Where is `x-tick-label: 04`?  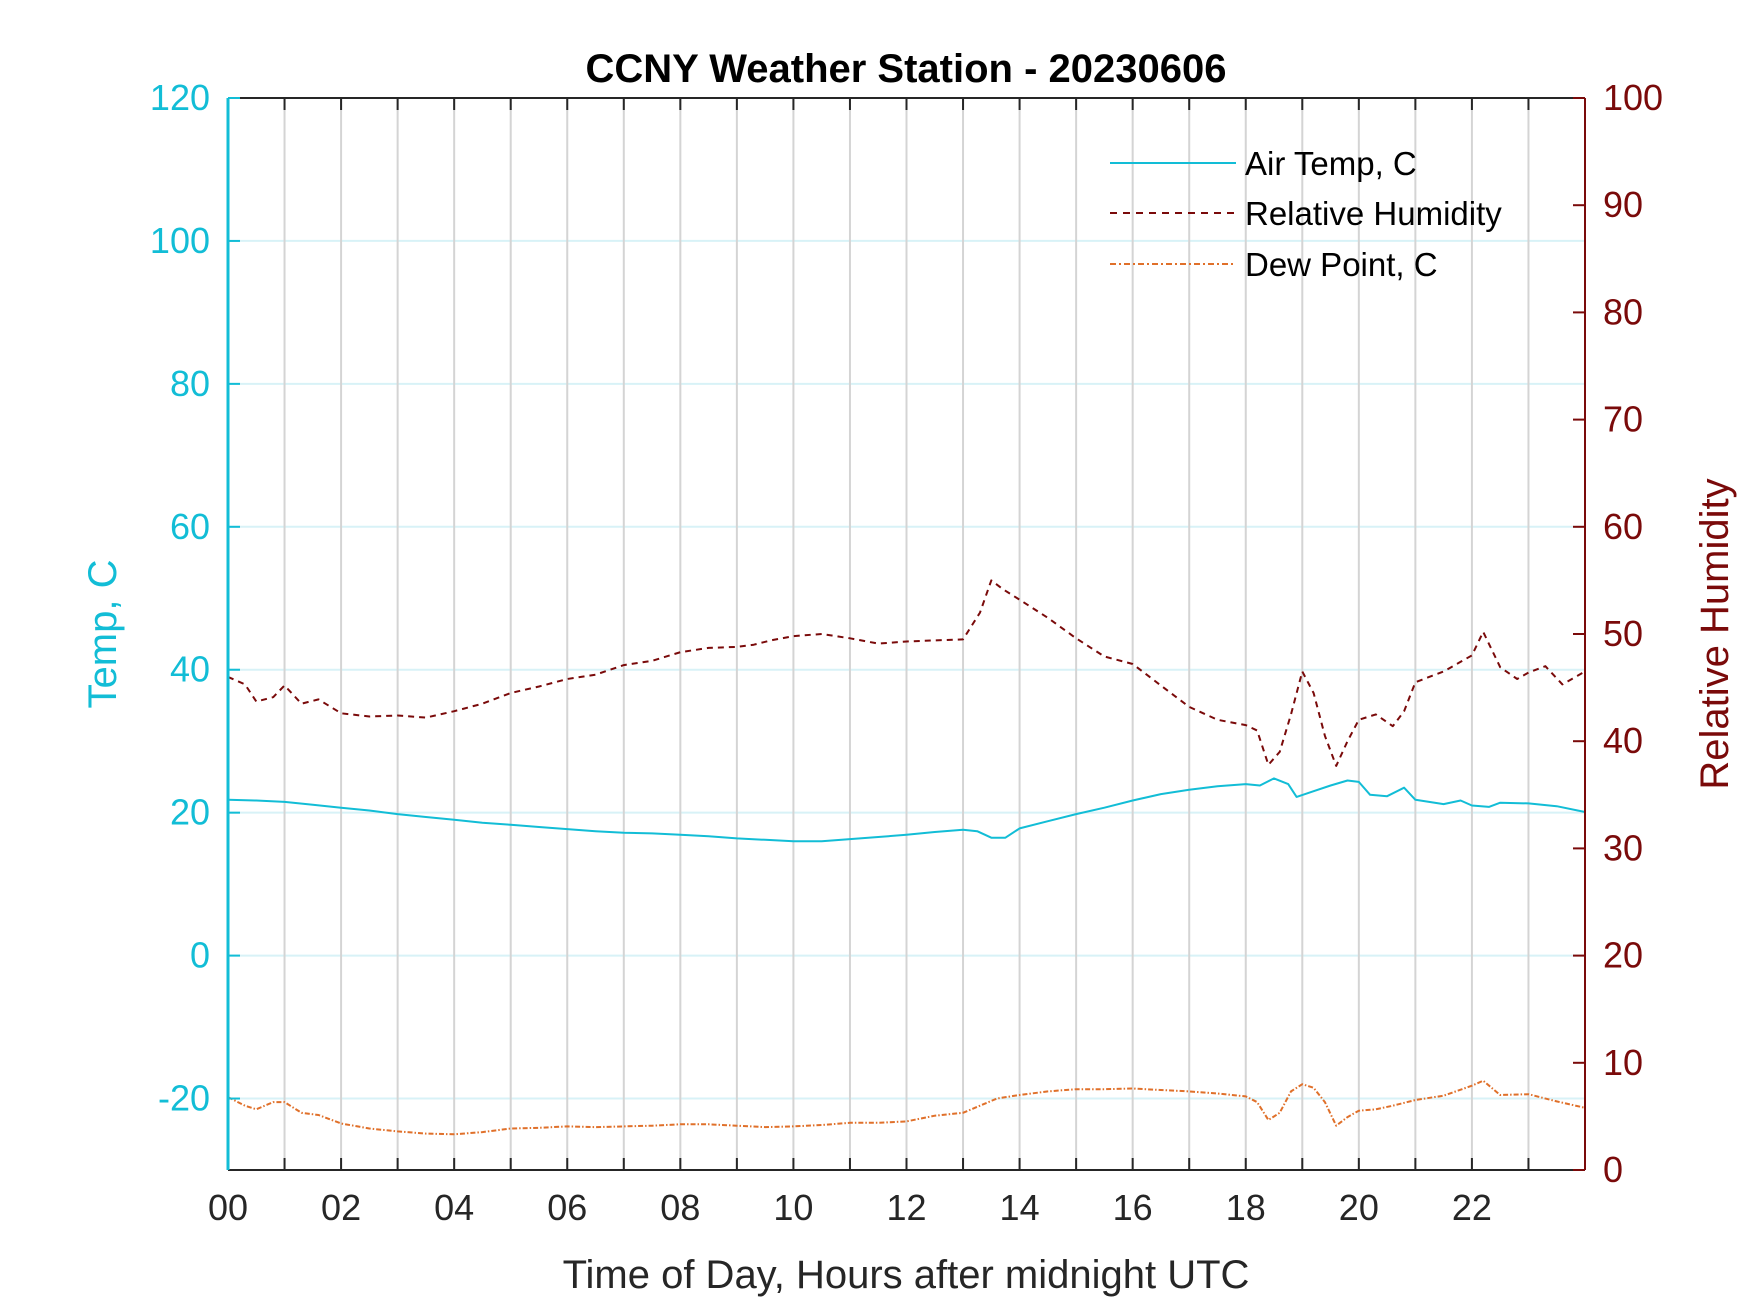
x-tick-label: 04 is located at coordinates (454, 1207).